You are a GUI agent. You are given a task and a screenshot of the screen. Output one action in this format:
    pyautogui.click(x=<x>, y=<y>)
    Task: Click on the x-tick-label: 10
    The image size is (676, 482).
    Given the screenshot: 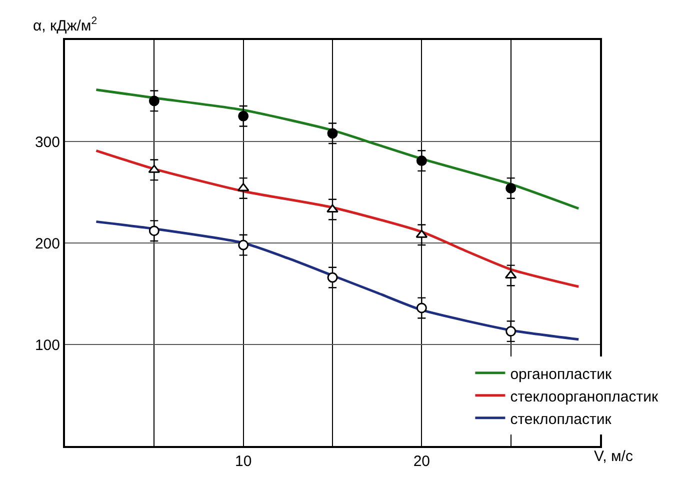 What is the action you would take?
    pyautogui.click(x=243, y=461)
    